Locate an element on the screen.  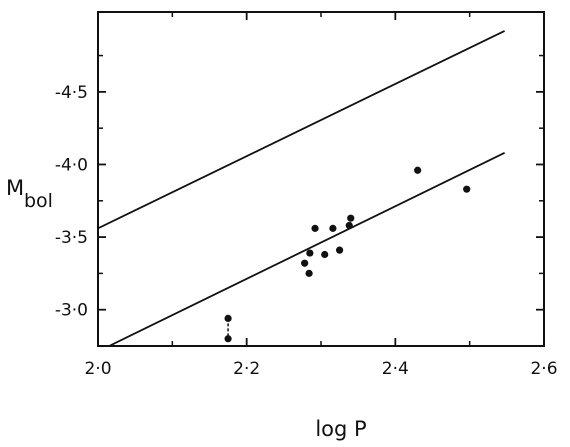
x-tick-label-1: 2·0 is located at coordinates (97, 369).